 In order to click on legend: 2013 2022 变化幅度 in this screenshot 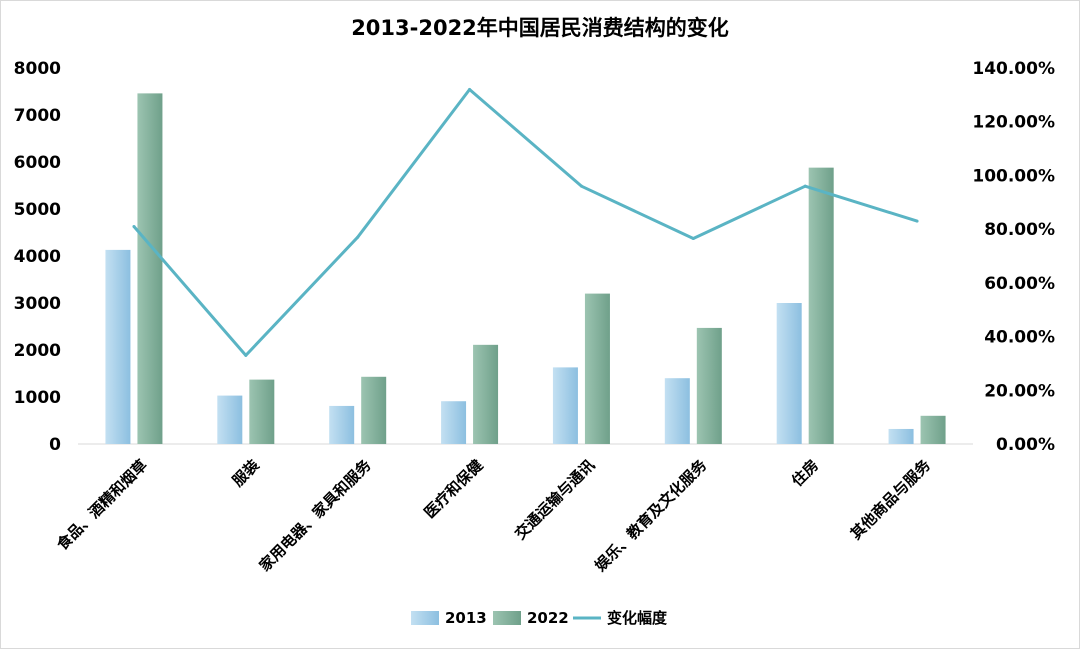, I will do `click(539, 618)`.